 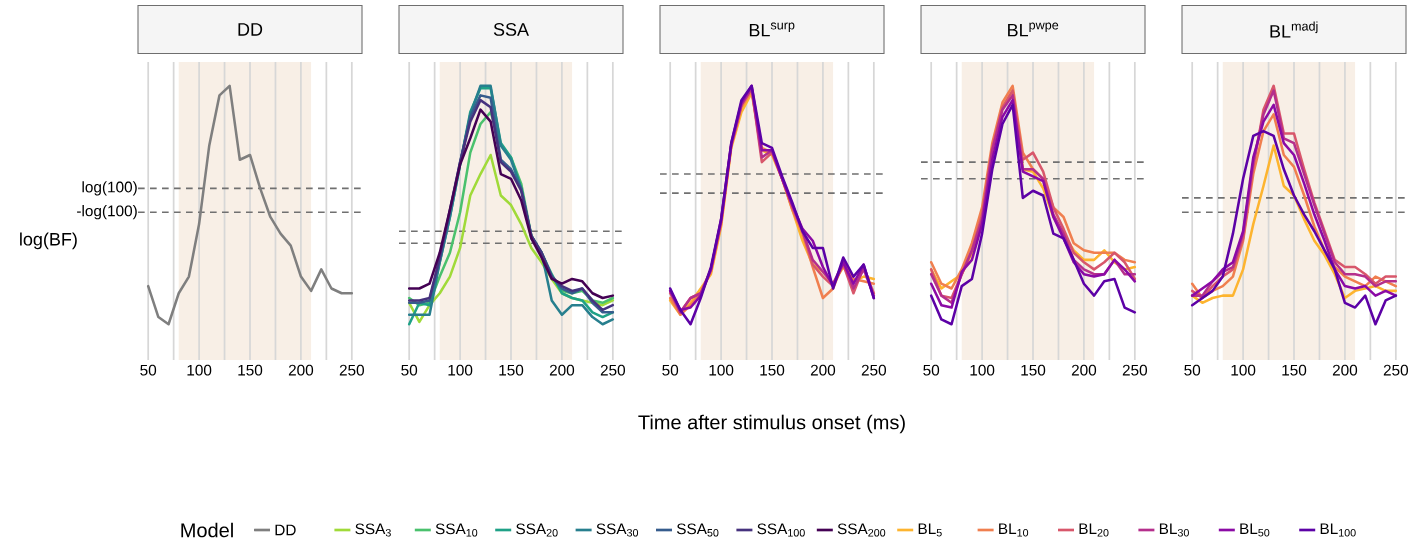 I want to click on ref-line-label: log(100), so click(x=109, y=188).